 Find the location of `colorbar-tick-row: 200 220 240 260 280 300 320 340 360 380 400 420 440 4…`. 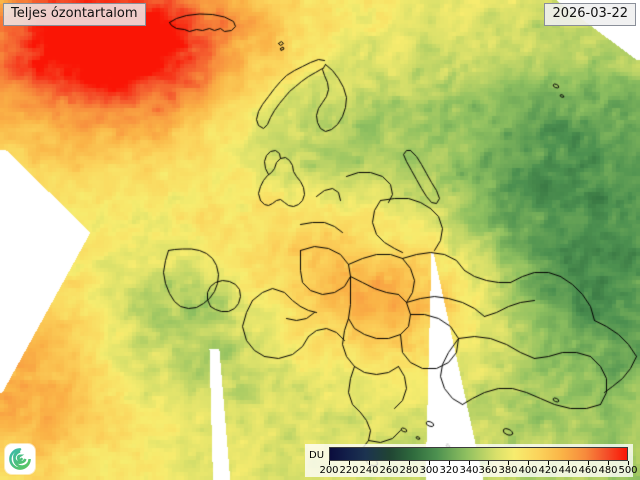

colorbar-tick-row: 200 220 240 260 280 300 320 340 360 380 400 420 440 4… is located at coordinates (478, 469).